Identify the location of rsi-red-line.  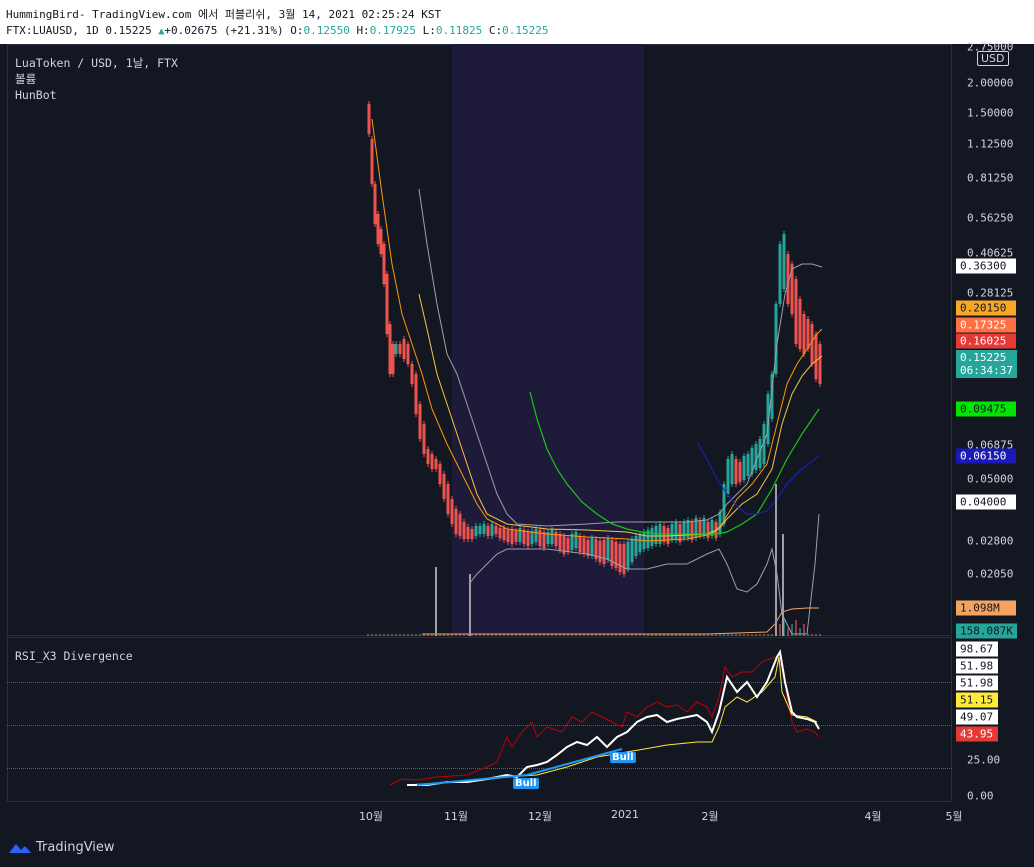
(604, 721).